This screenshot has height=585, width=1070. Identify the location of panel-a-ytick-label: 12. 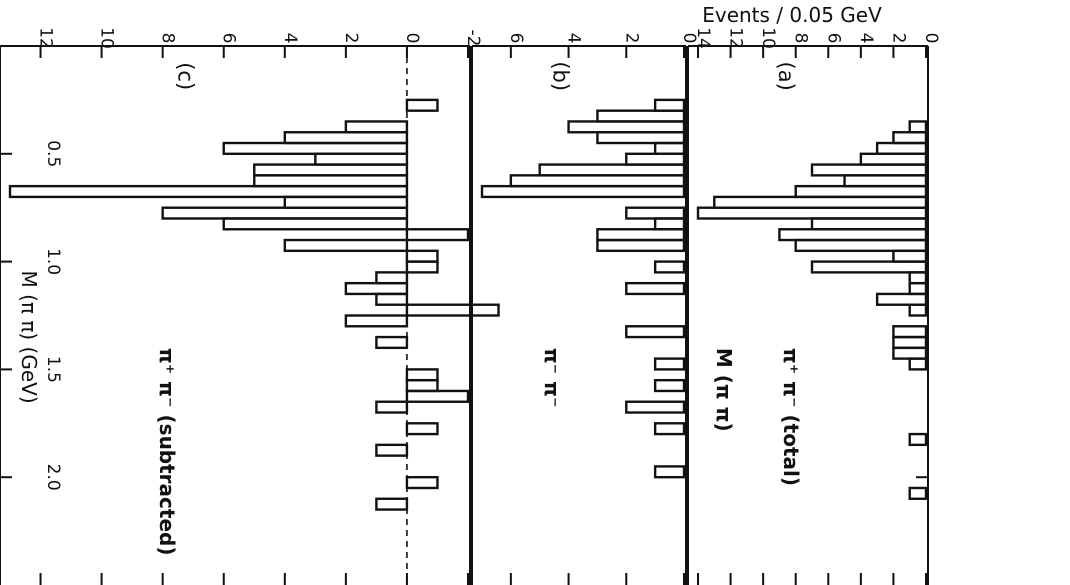
(736, 38).